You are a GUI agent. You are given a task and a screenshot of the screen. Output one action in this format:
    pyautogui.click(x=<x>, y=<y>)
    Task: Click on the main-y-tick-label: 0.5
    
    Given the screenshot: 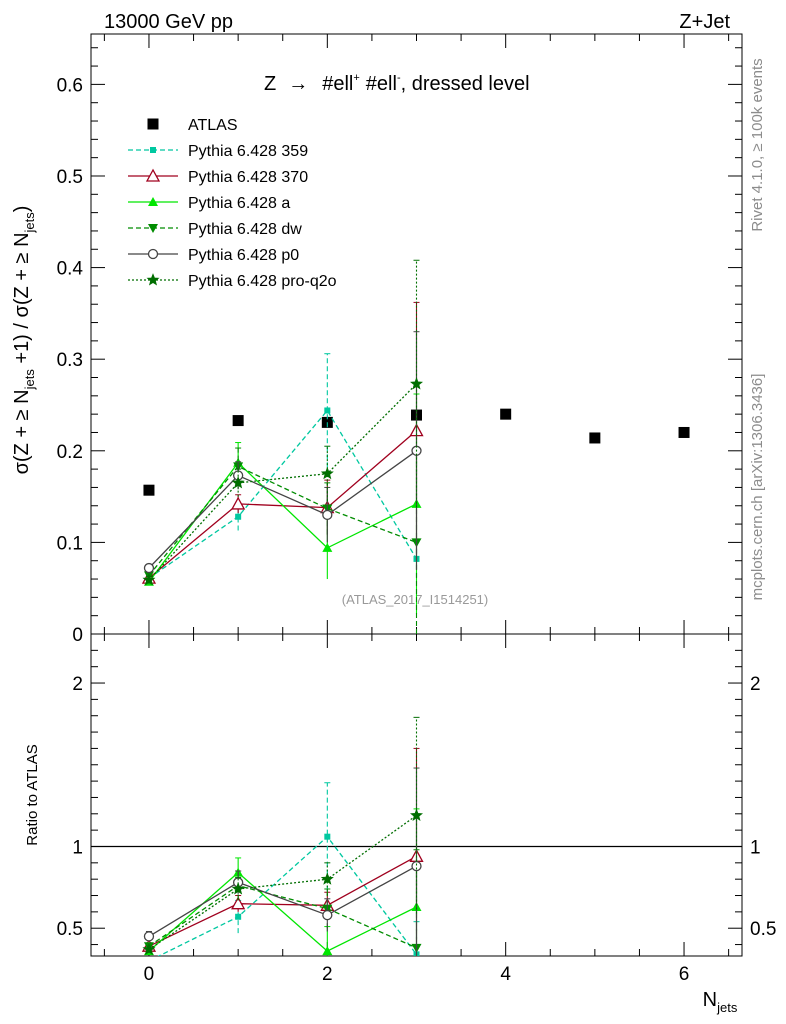 What is the action you would take?
    pyautogui.click(x=70, y=177)
    